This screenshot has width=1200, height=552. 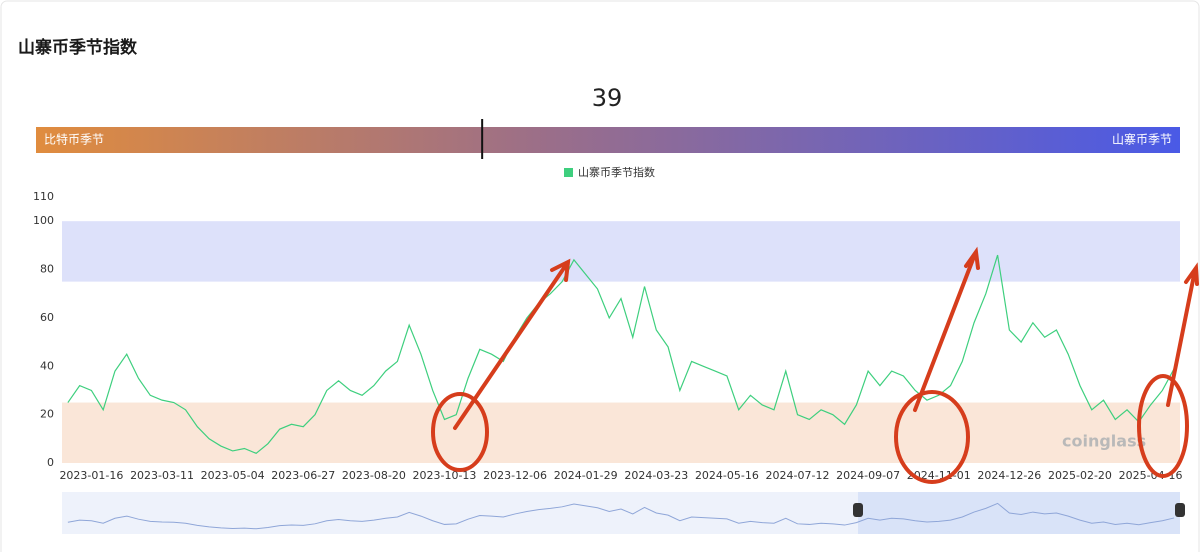 I want to click on x-tick-label: 2024-01-29, so click(x=586, y=475).